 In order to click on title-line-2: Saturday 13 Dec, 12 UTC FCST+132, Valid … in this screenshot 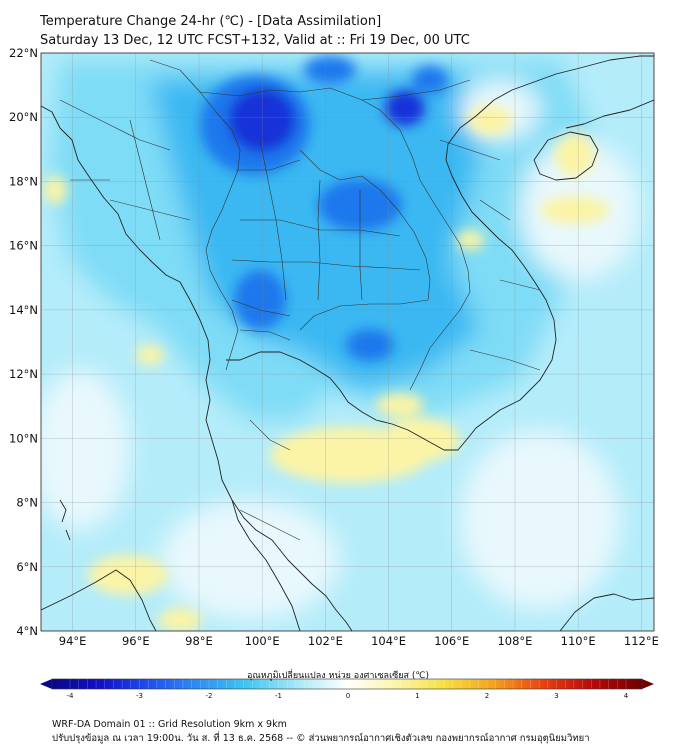, I will do `click(255, 40)`.